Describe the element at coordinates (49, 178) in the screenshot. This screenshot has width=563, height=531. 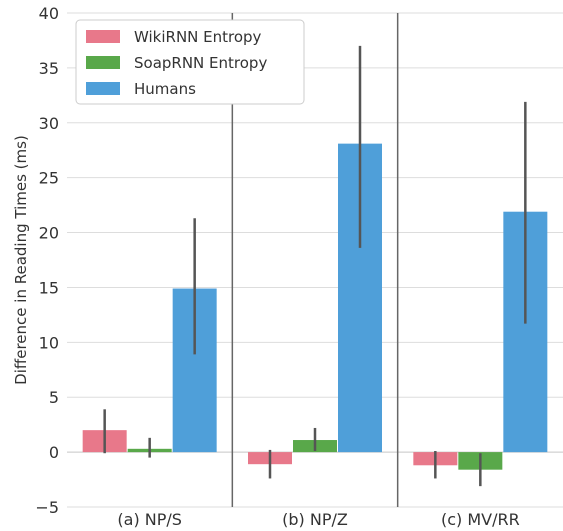
I see `y-tick-label: 25` at that location.